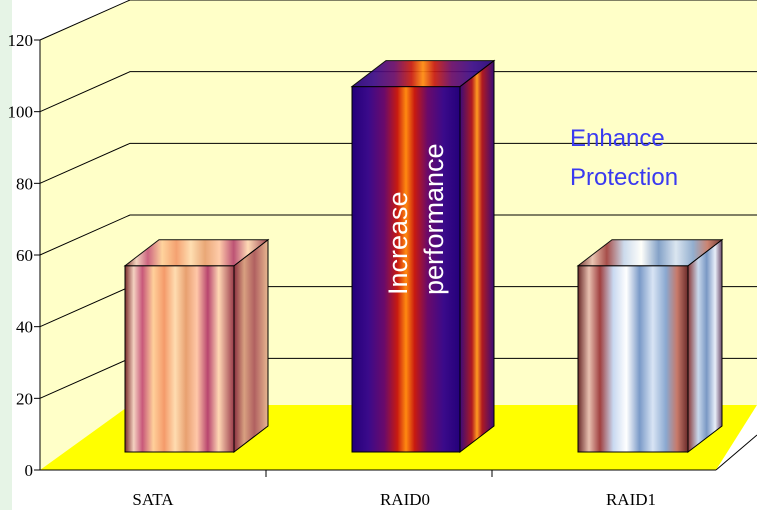 This screenshot has height=510, width=757. I want to click on y-tick-label: 80, so click(24, 183).